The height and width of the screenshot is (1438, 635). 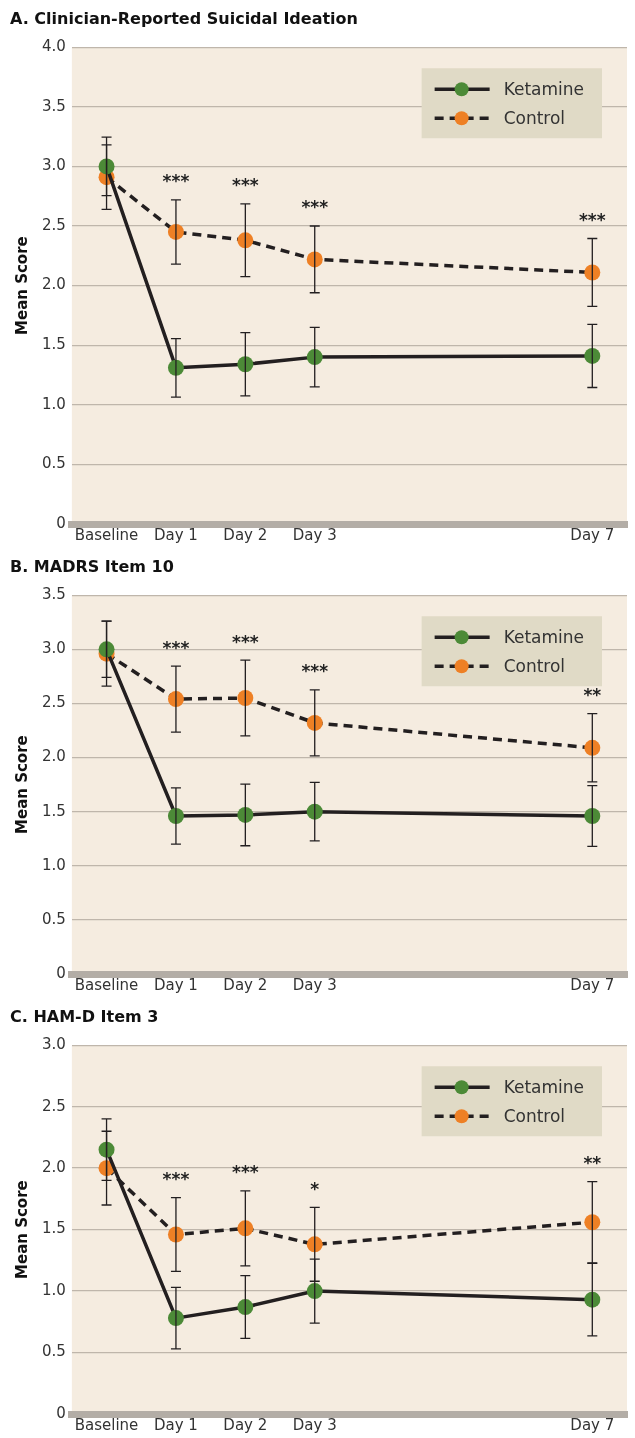 What do you see at coordinates (84, 1016) in the screenshot?
I see `chart-title: C. HAM-D Item 3` at bounding box center [84, 1016].